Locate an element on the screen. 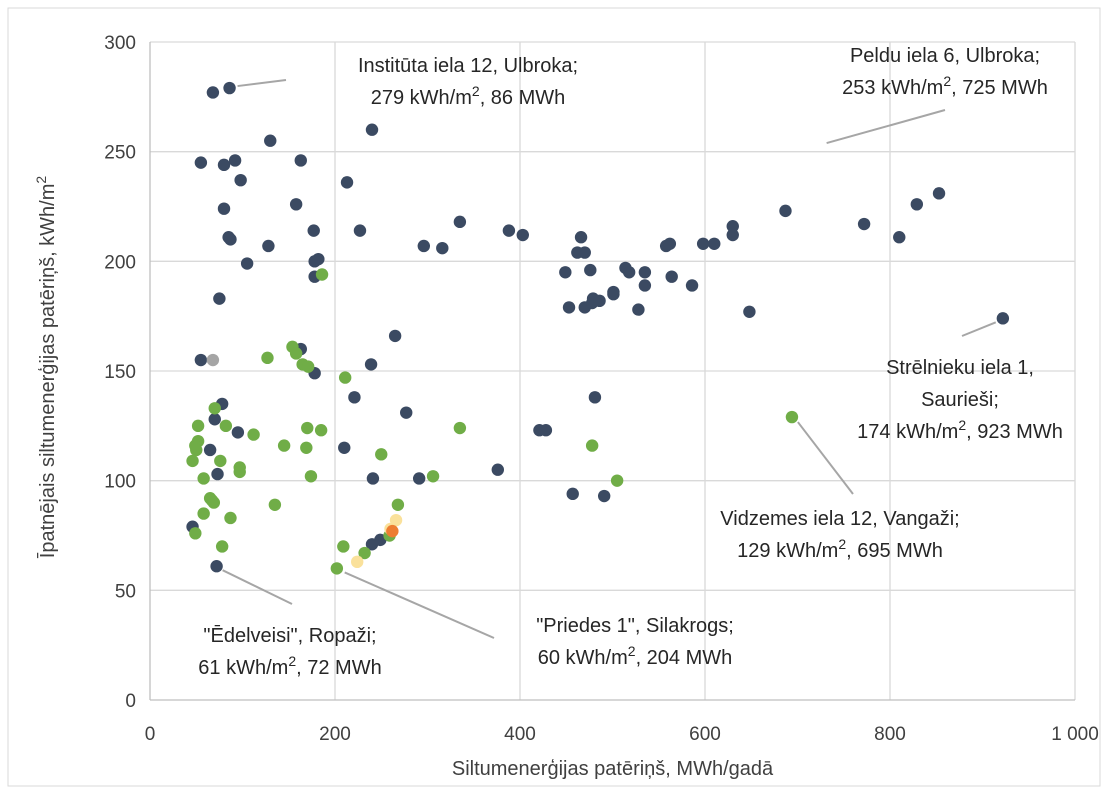 The image size is (1108, 800). y-tick-label: 100 is located at coordinates (120, 482).